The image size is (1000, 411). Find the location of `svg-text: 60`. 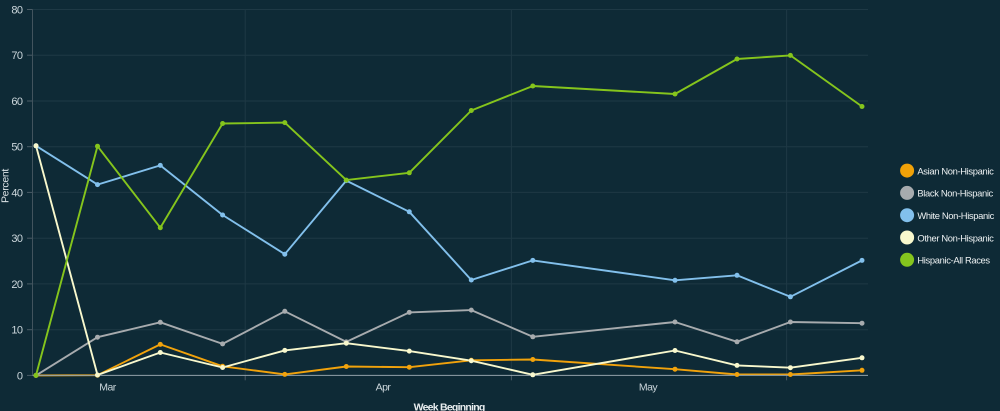

svg-text: 60 is located at coordinates (17, 102).